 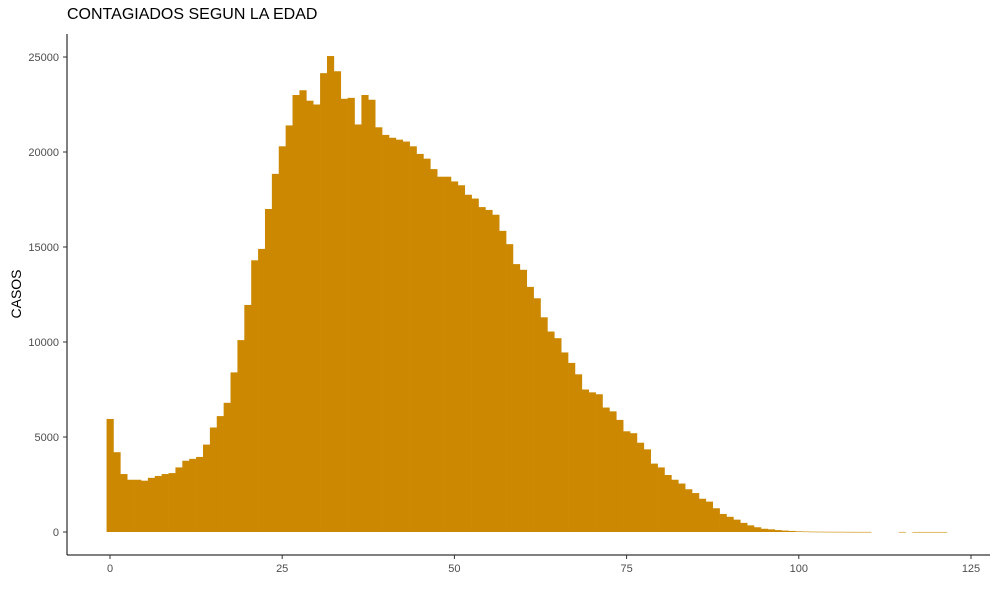 I want to click on x-tick-label: 100, so click(x=799, y=569).